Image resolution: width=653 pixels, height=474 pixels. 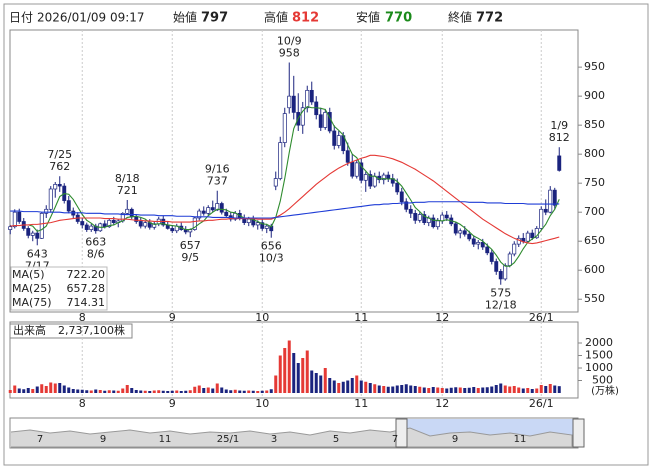 What do you see at coordinates (262, 403) in the screenshot?
I see `x-tick-label: 10` at bounding box center [262, 403].